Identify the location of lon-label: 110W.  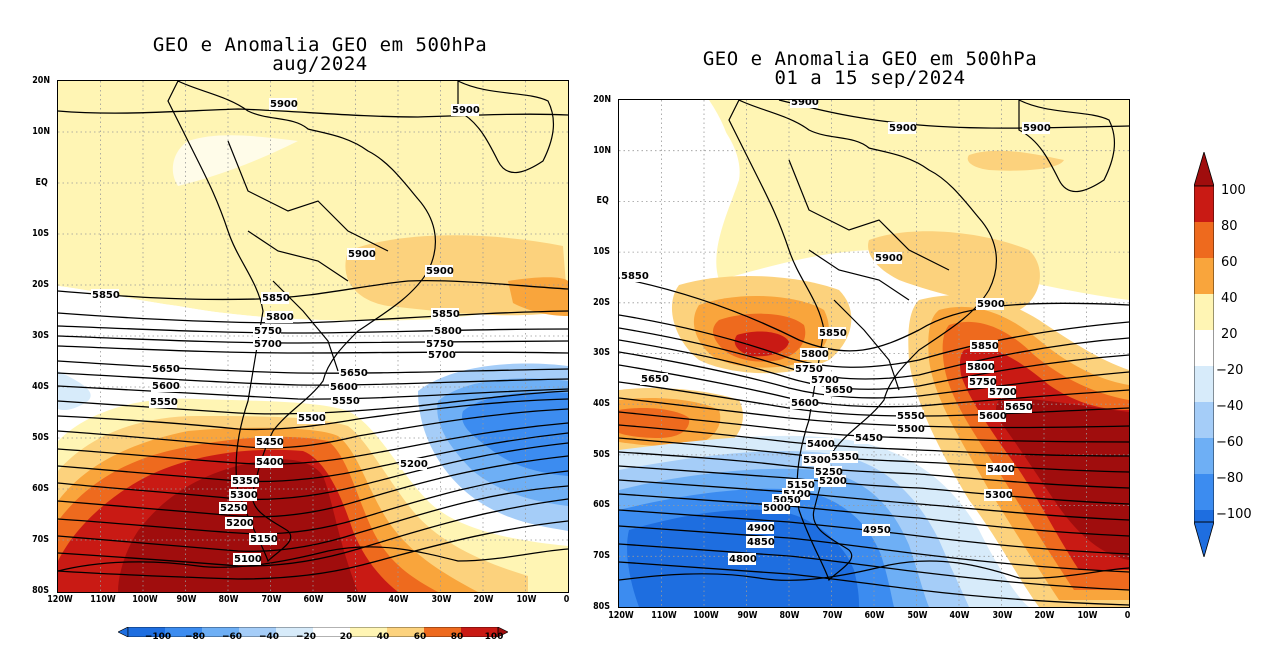
(103, 599).